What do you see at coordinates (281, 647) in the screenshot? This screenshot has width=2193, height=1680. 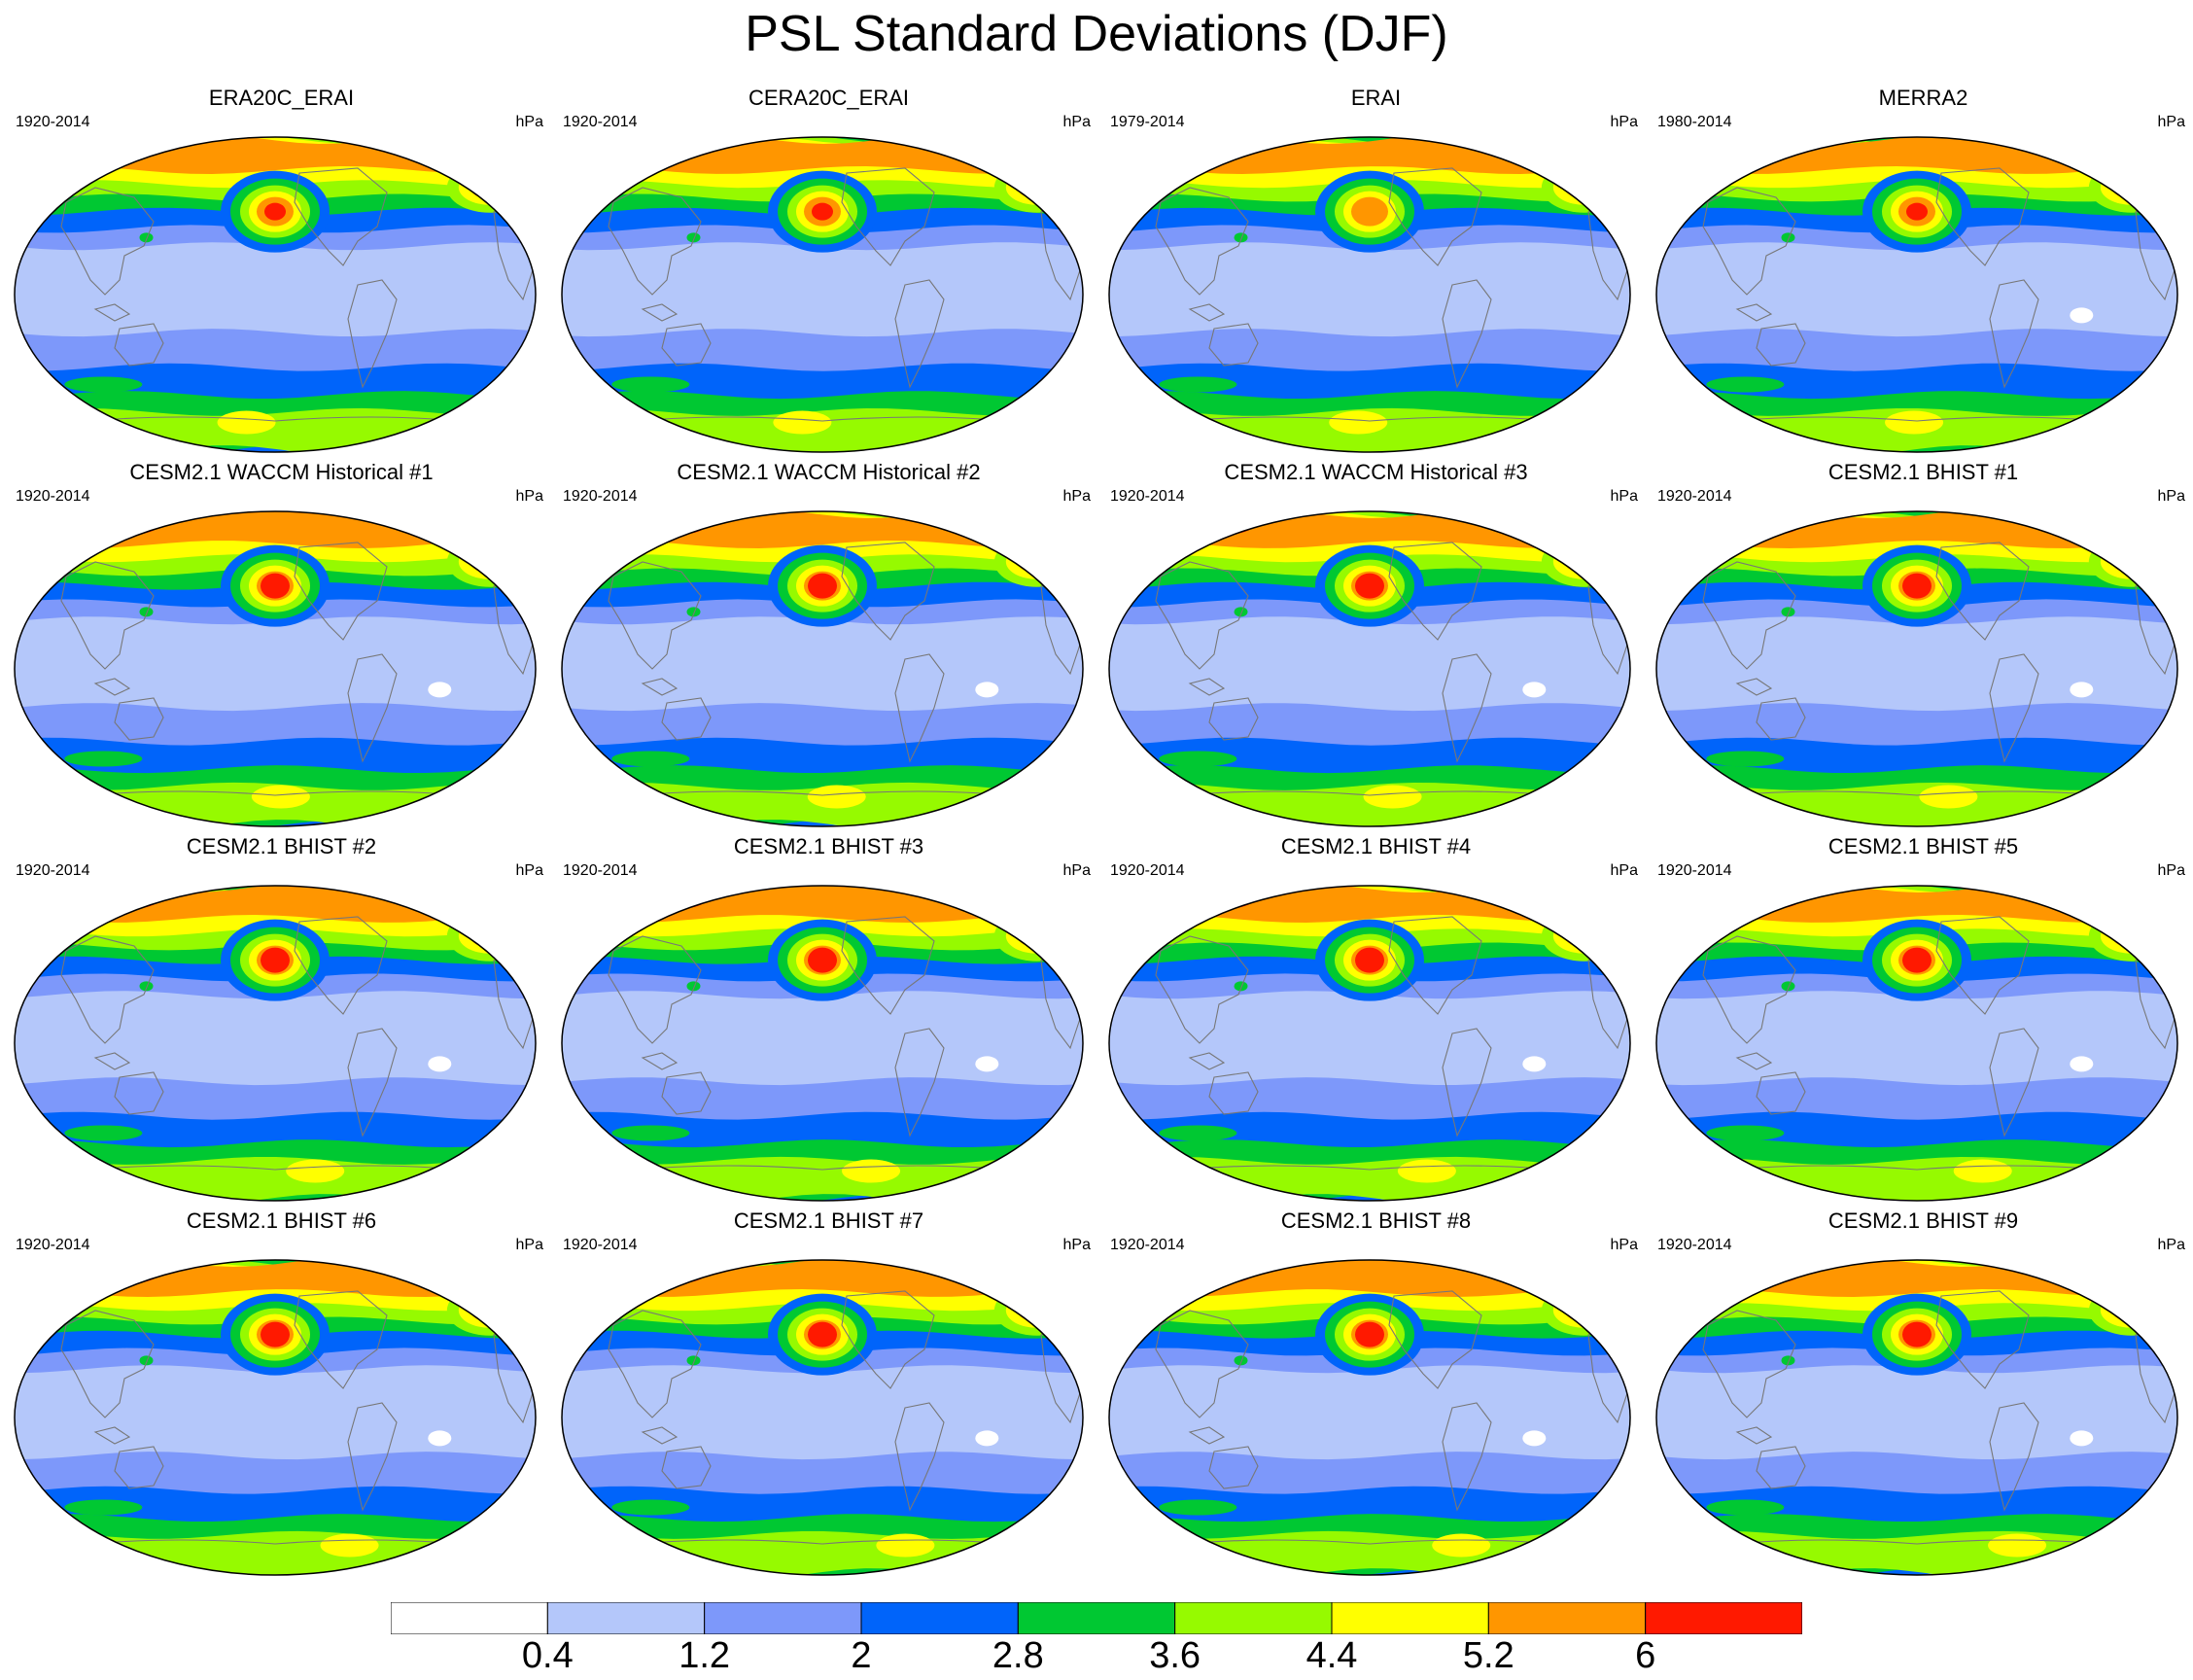 I see `map-panel: CESM2.1 WACCM Historical #1 1920-2014 hPa` at bounding box center [281, 647].